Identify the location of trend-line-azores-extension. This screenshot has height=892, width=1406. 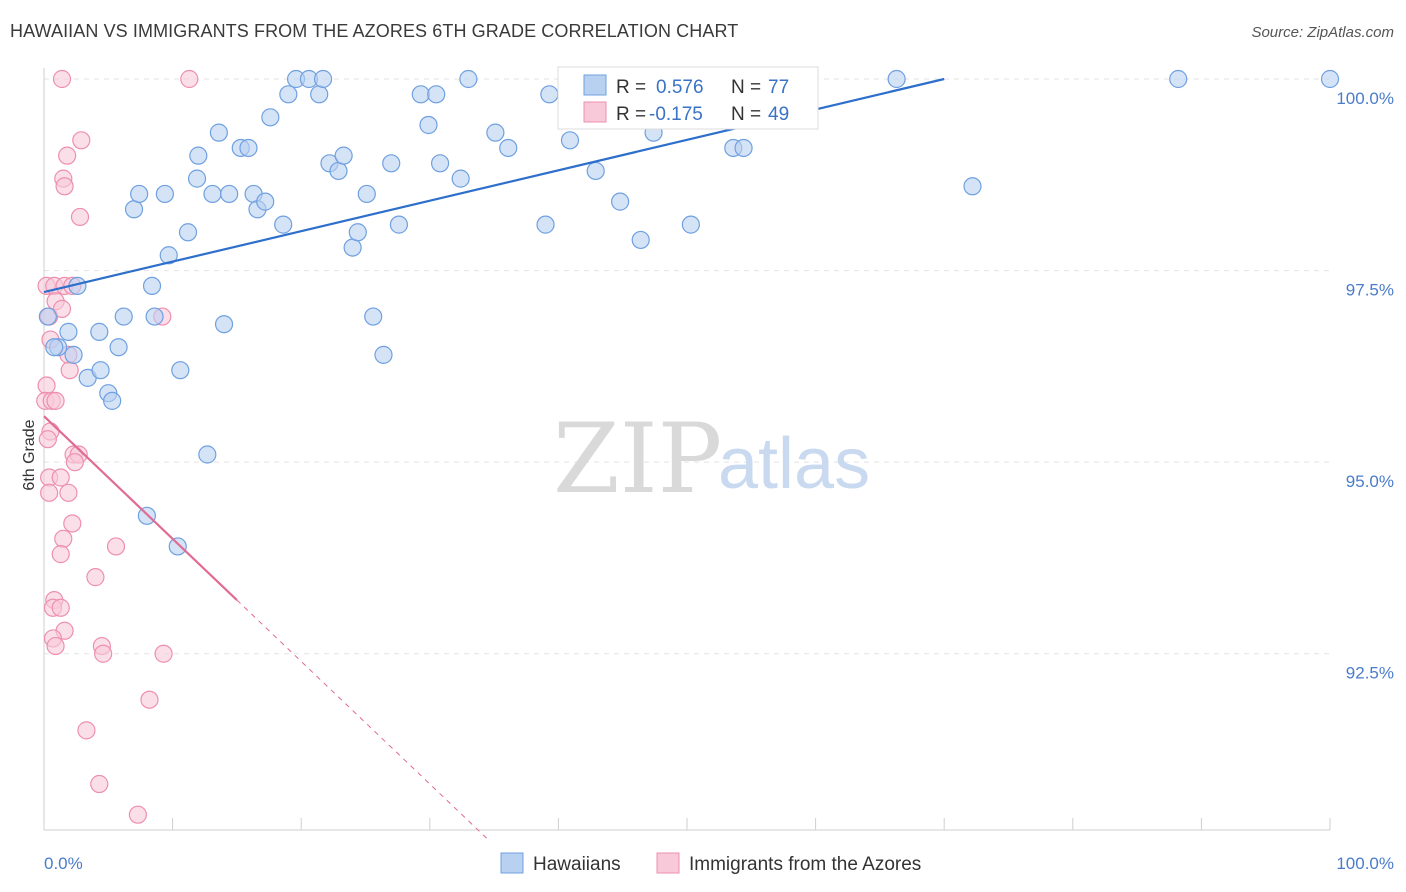
(363, 720).